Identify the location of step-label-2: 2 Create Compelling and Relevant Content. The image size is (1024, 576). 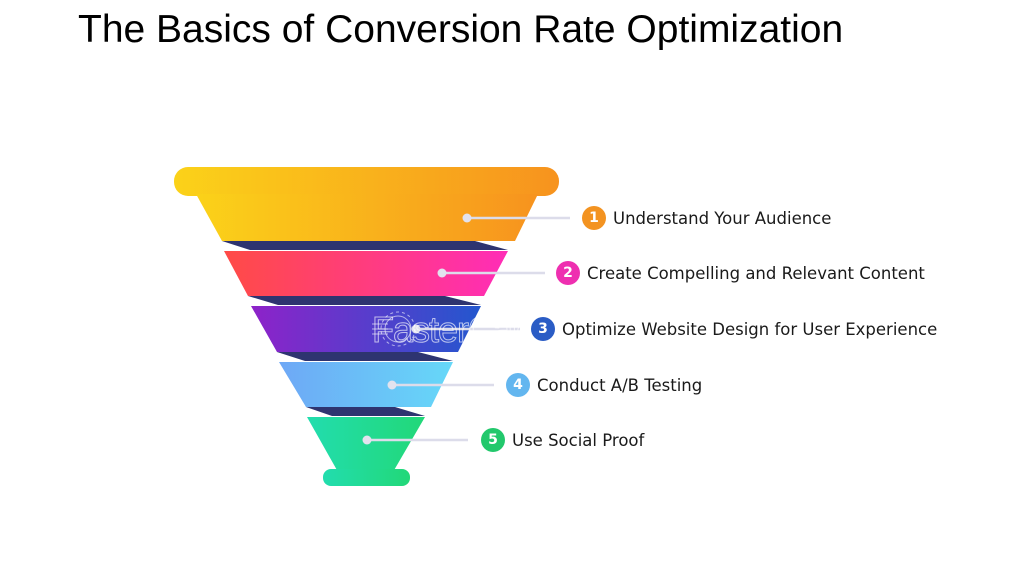
(740, 273).